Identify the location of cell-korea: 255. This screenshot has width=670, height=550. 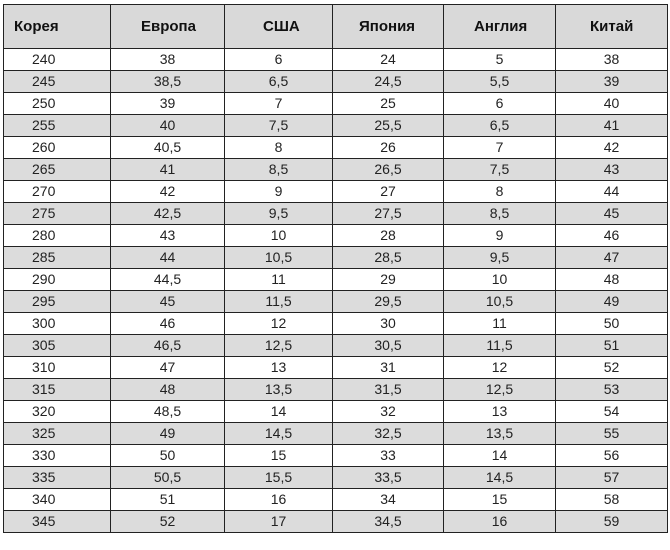
(57, 125).